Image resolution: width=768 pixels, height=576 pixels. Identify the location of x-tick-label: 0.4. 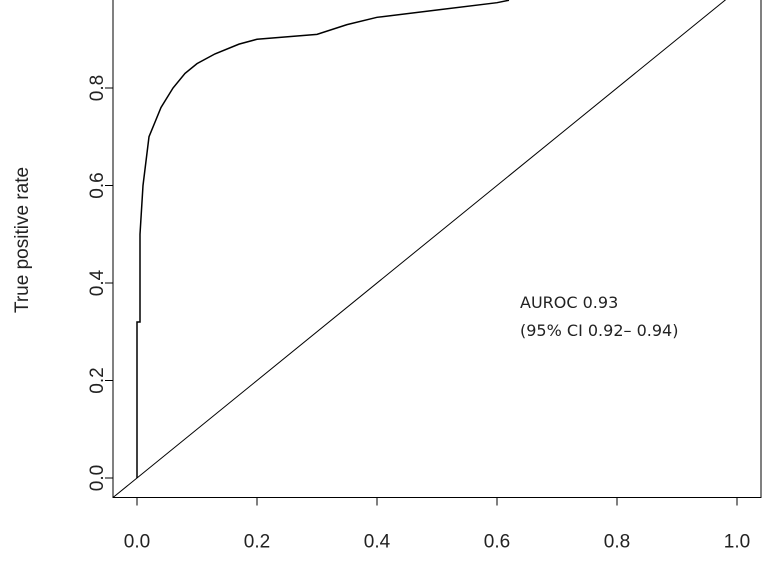
(377, 542).